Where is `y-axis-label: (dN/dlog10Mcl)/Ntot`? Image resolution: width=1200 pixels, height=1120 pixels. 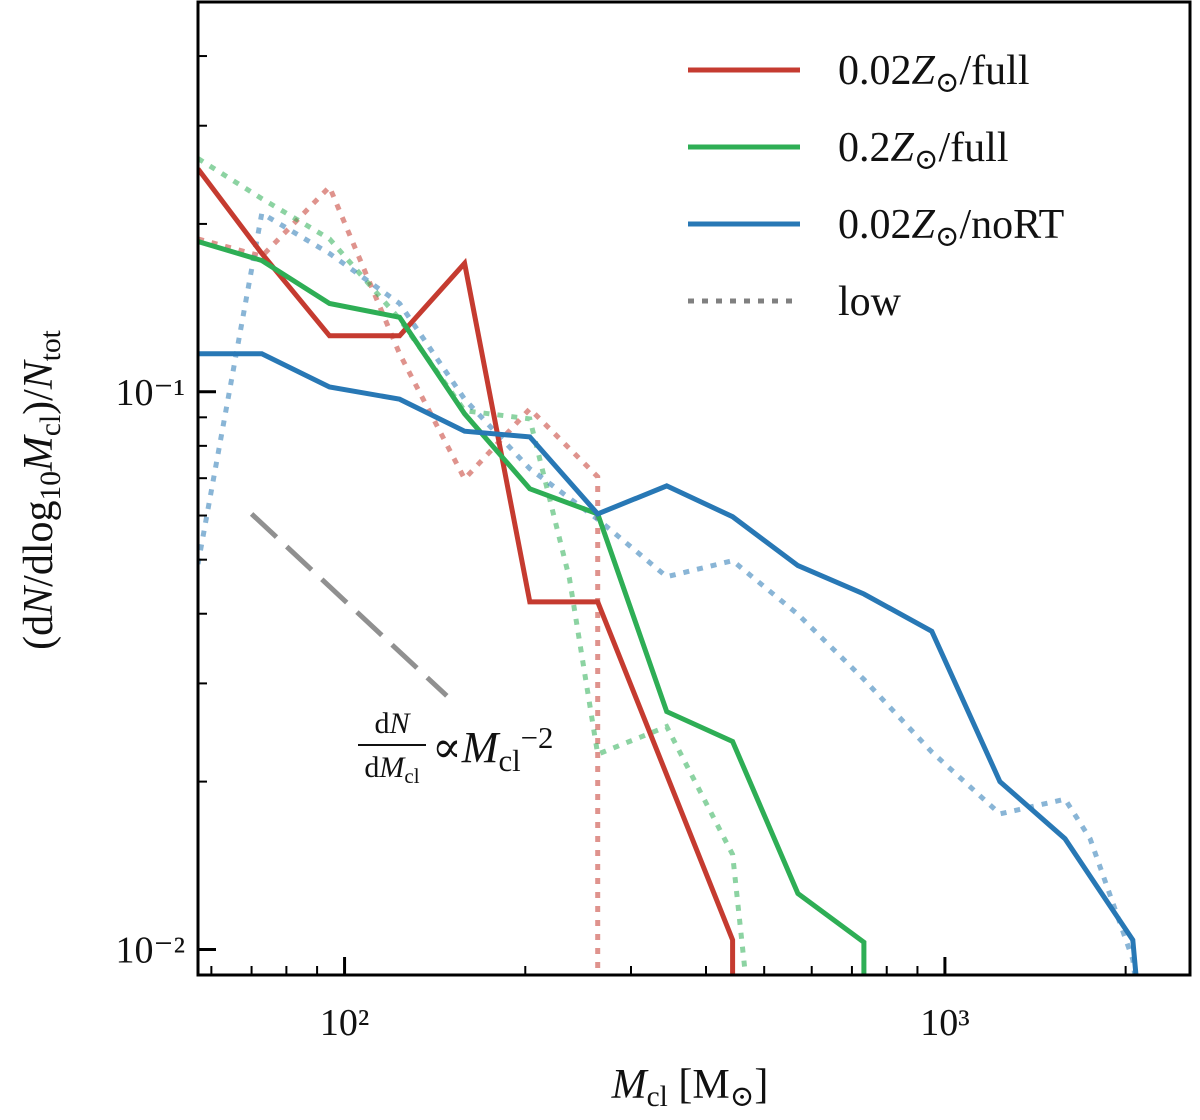 y-axis-label: (dN/dlog10Mcl)/Ntot is located at coordinates (41, 490).